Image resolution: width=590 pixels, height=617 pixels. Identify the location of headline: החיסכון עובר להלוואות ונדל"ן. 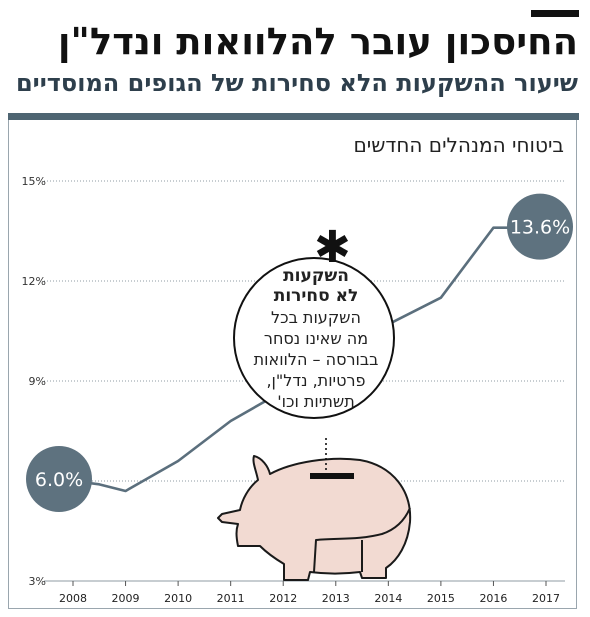
(317, 41).